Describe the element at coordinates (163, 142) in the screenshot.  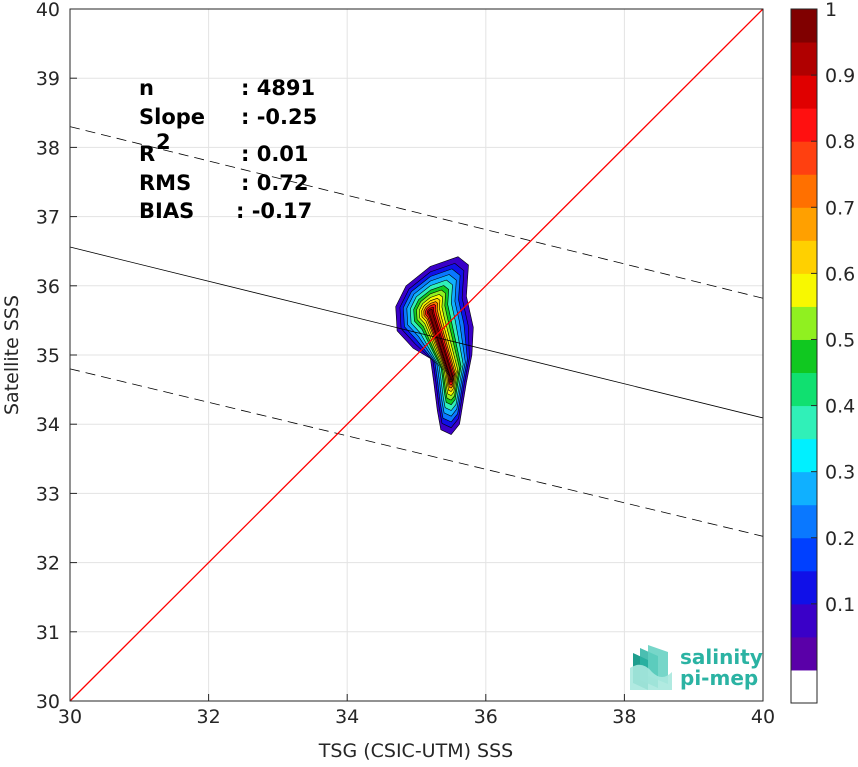
I see `stat-label-sup: 2` at that location.